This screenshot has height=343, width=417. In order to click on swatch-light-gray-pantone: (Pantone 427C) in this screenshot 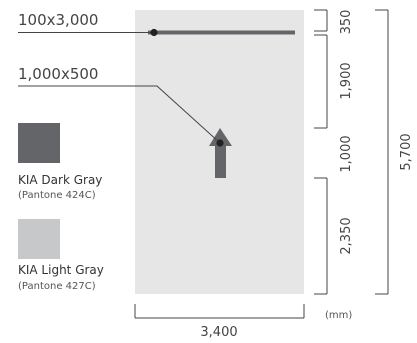, I will do `click(57, 286)`.